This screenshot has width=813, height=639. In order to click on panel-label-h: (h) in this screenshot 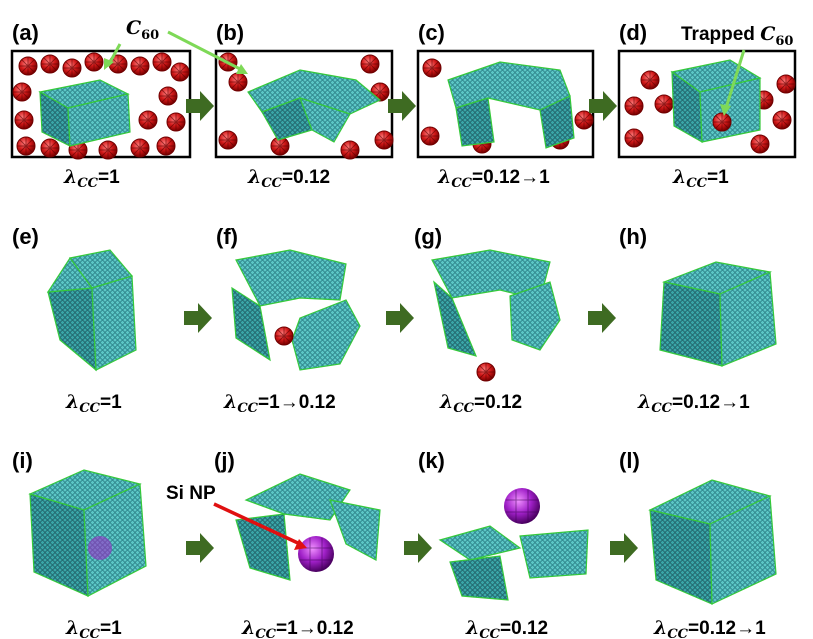, I will do `click(633, 236)`.